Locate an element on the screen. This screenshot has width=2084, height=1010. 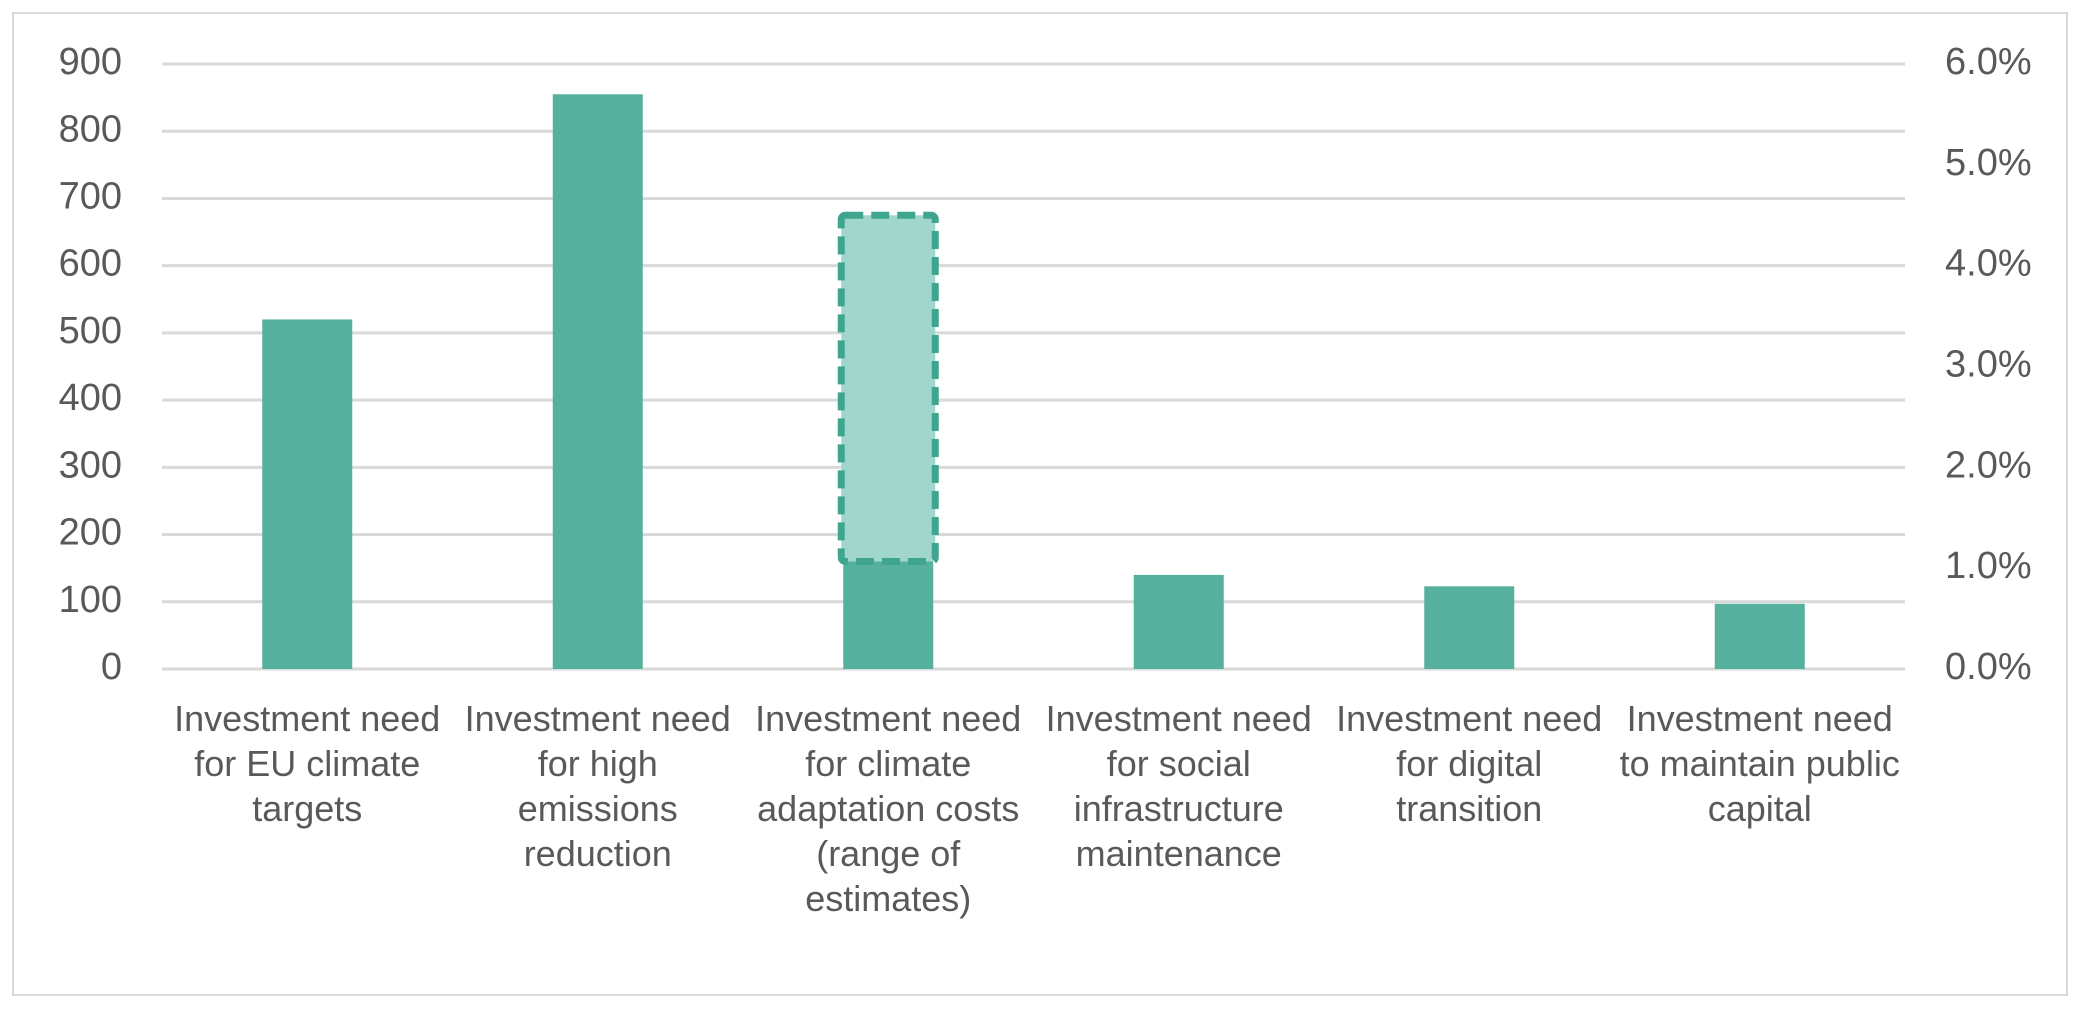
y2-tick-label: 5.0% is located at coordinates (1988, 163).